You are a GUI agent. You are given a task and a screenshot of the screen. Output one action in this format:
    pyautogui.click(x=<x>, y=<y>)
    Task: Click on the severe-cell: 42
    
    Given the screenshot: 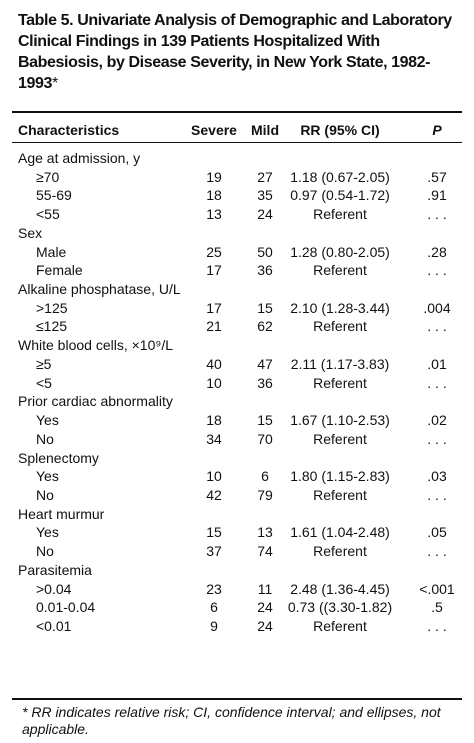 What is the action you would take?
    pyautogui.click(x=214, y=494)
    